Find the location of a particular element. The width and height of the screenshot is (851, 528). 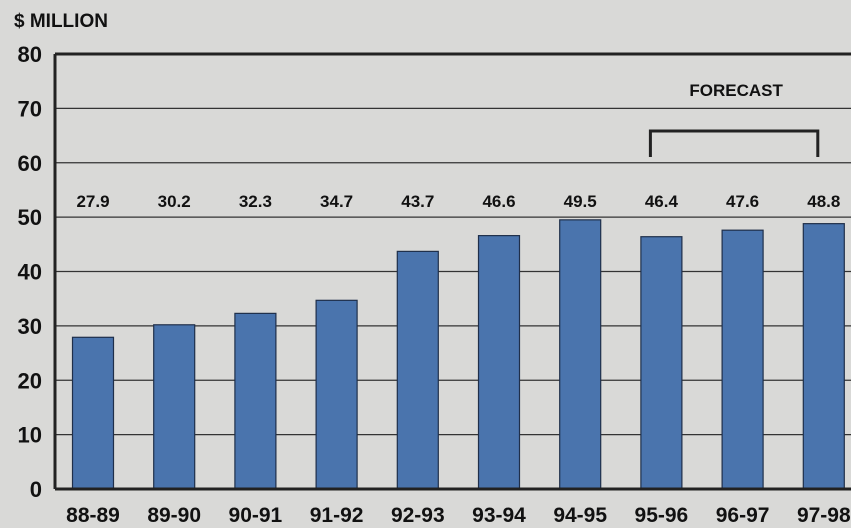

data-labels: 27.9 30.2 32.3 34.7 43.7 46.6 49.5 46.4 47.6 48.8 is located at coordinates (458, 201).